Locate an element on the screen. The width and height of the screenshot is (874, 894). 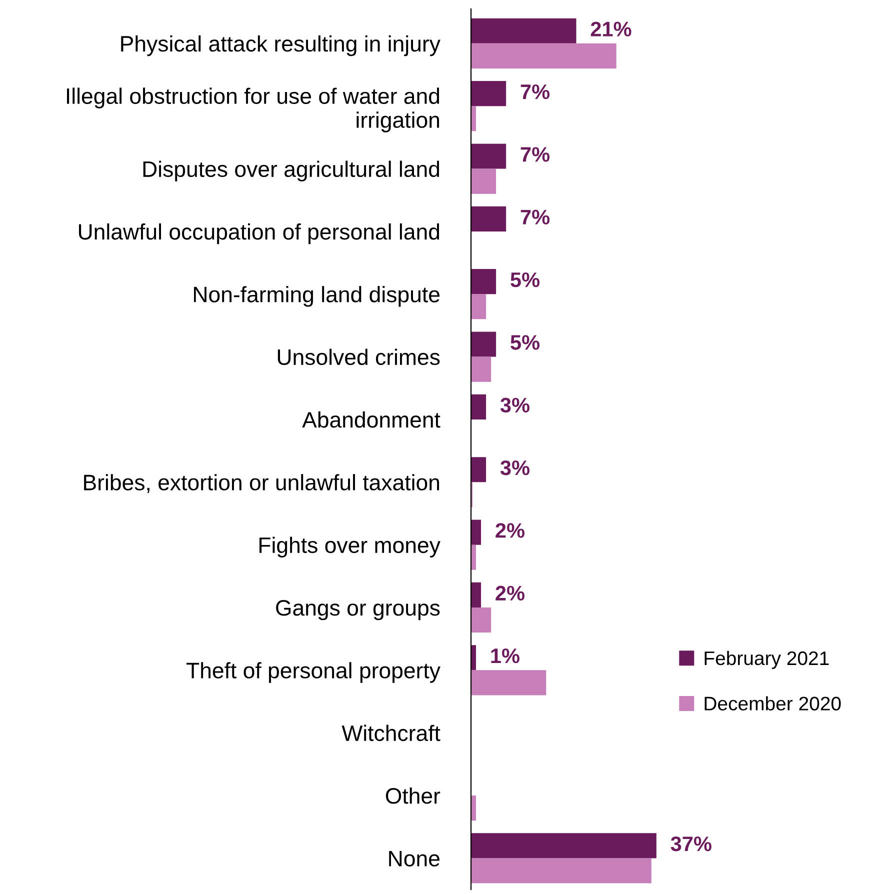
y-tick-label: Theft of personal property is located at coordinates (313, 672).